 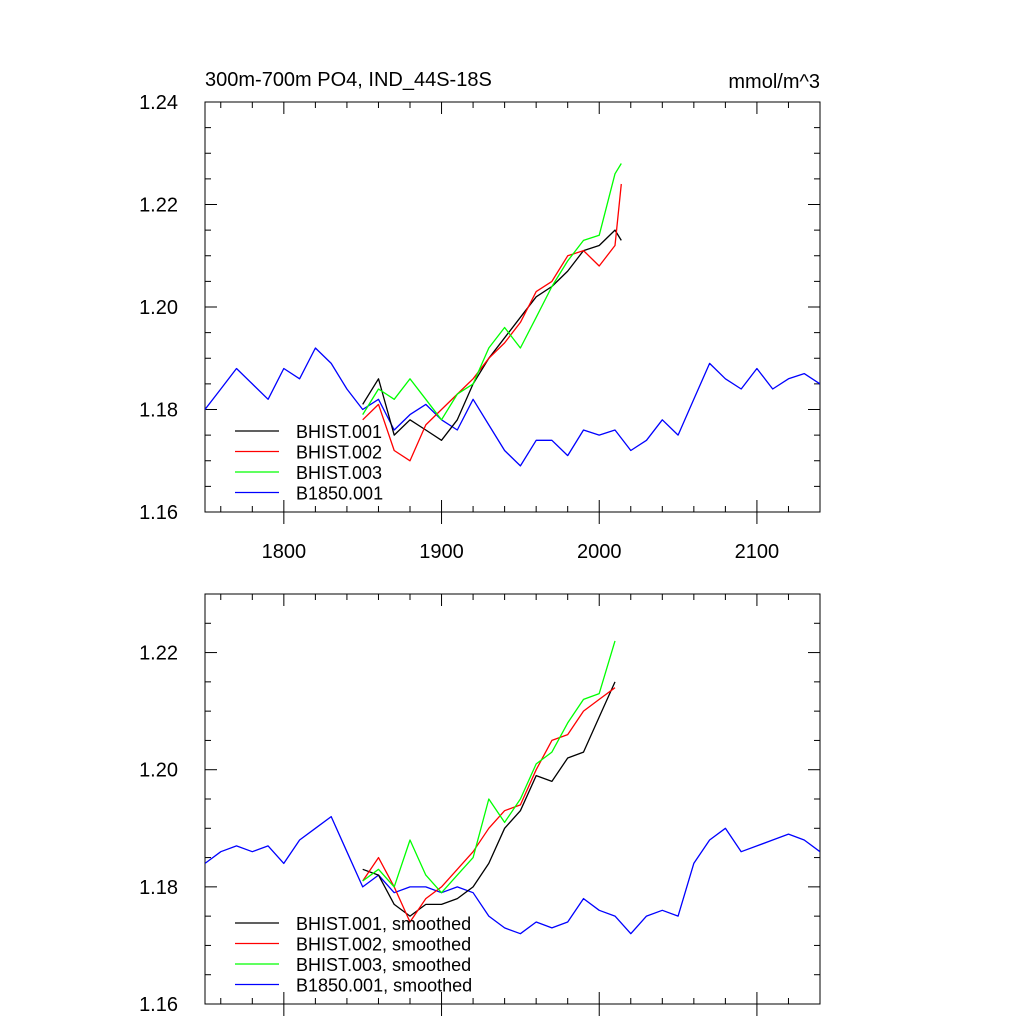 What do you see at coordinates (774, 82) in the screenshot?
I see `units-label: mmol/m^3` at bounding box center [774, 82].